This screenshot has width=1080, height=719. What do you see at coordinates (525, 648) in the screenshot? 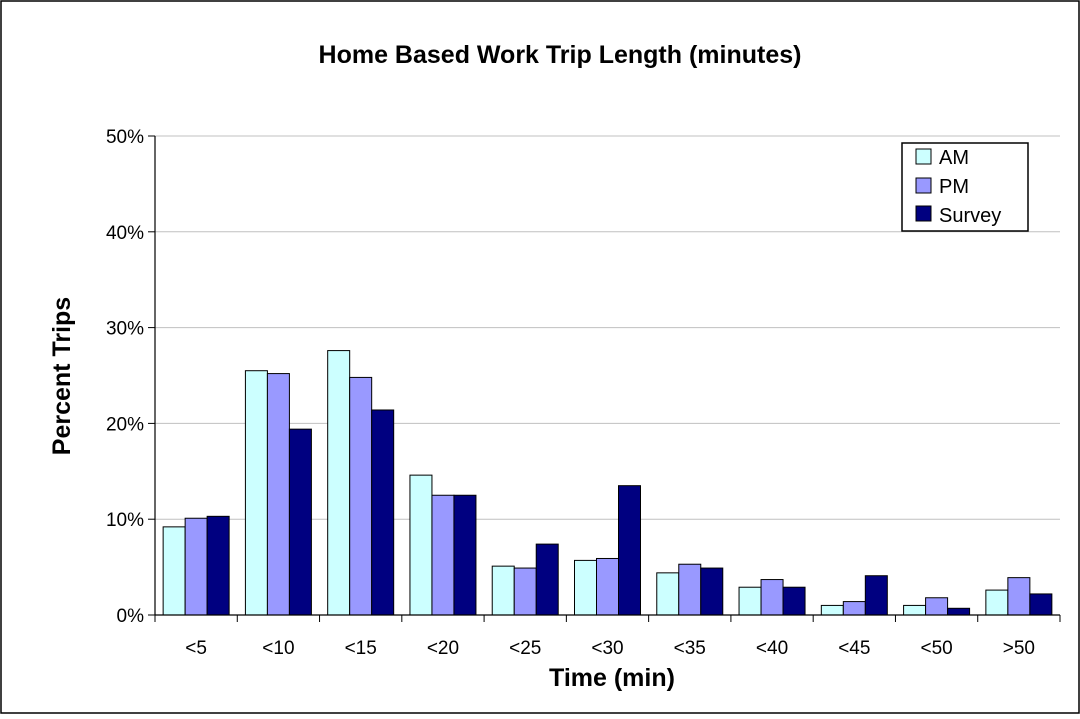
I see `x-tick-label: <25` at bounding box center [525, 648].